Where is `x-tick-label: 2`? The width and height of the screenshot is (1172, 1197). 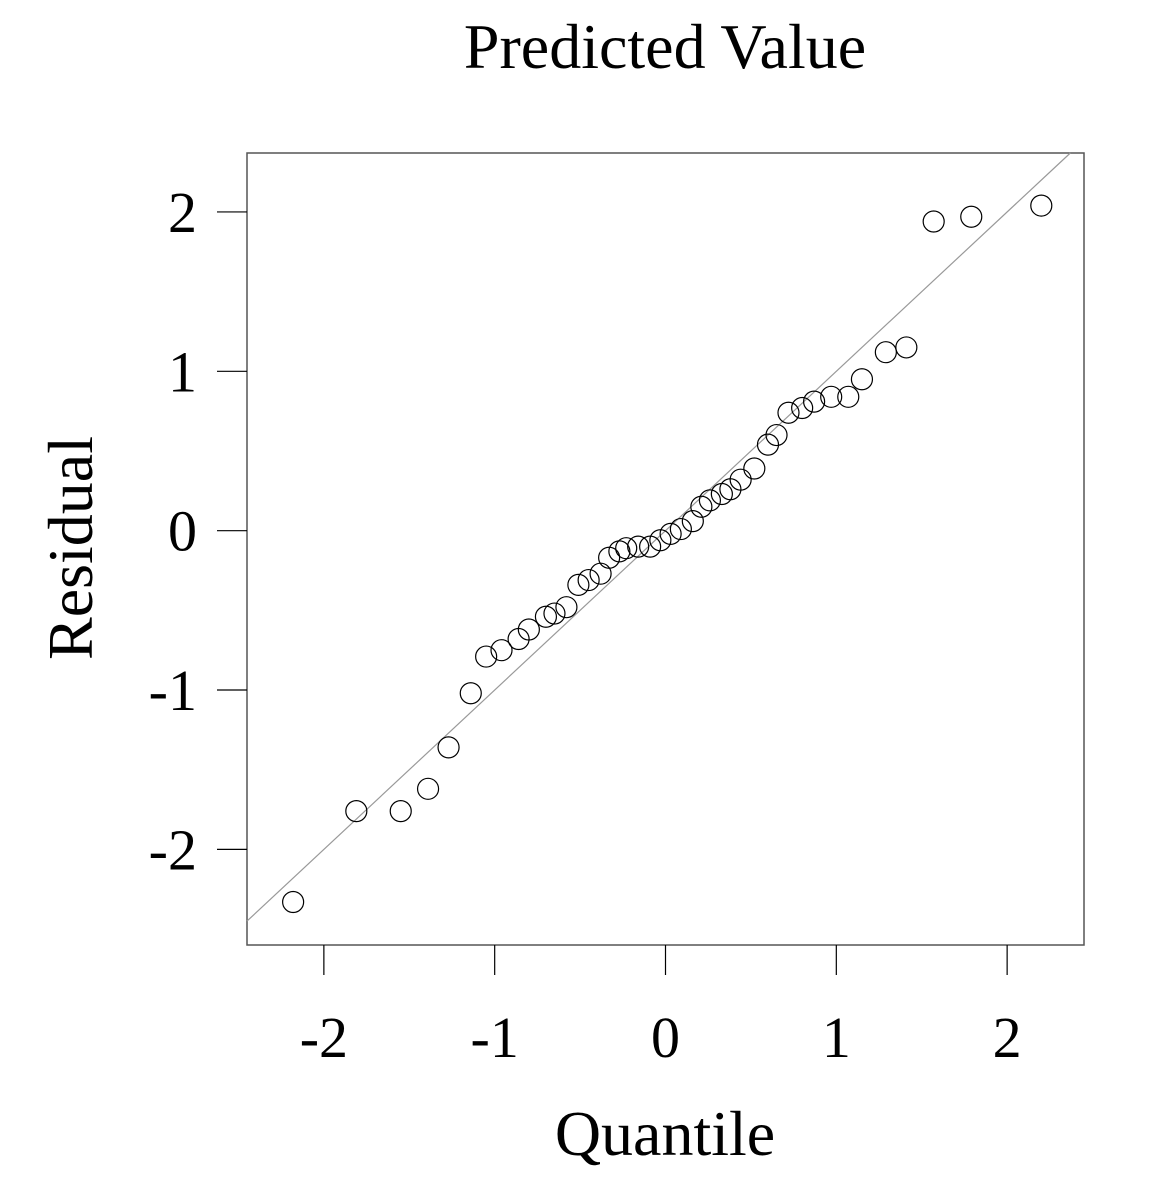 x-tick-label: 2 is located at coordinates (1007, 1037).